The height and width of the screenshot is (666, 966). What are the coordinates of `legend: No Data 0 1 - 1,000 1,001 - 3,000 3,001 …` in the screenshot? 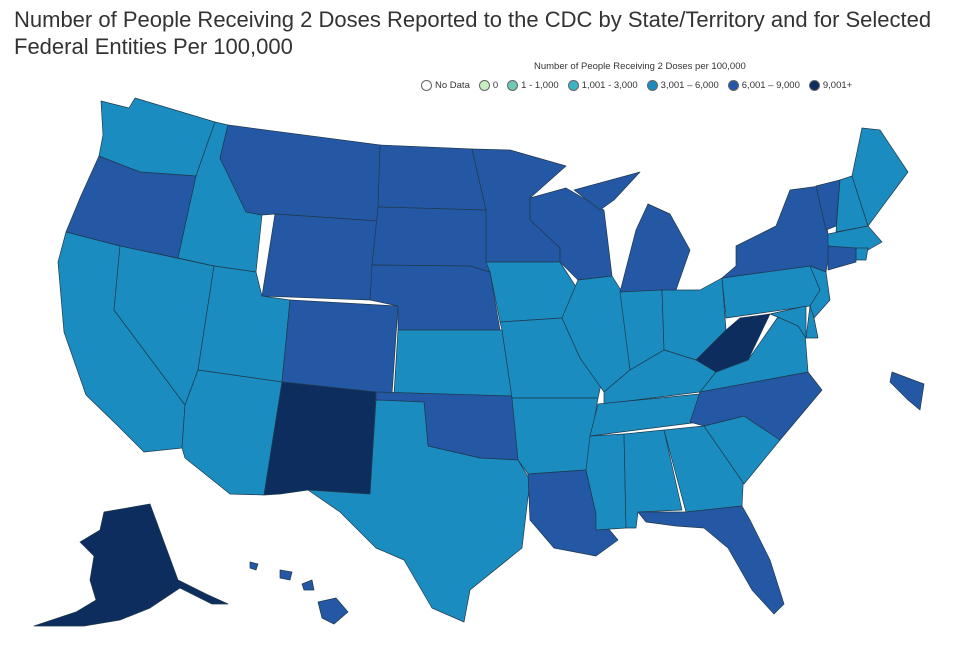 It's located at (641, 85).